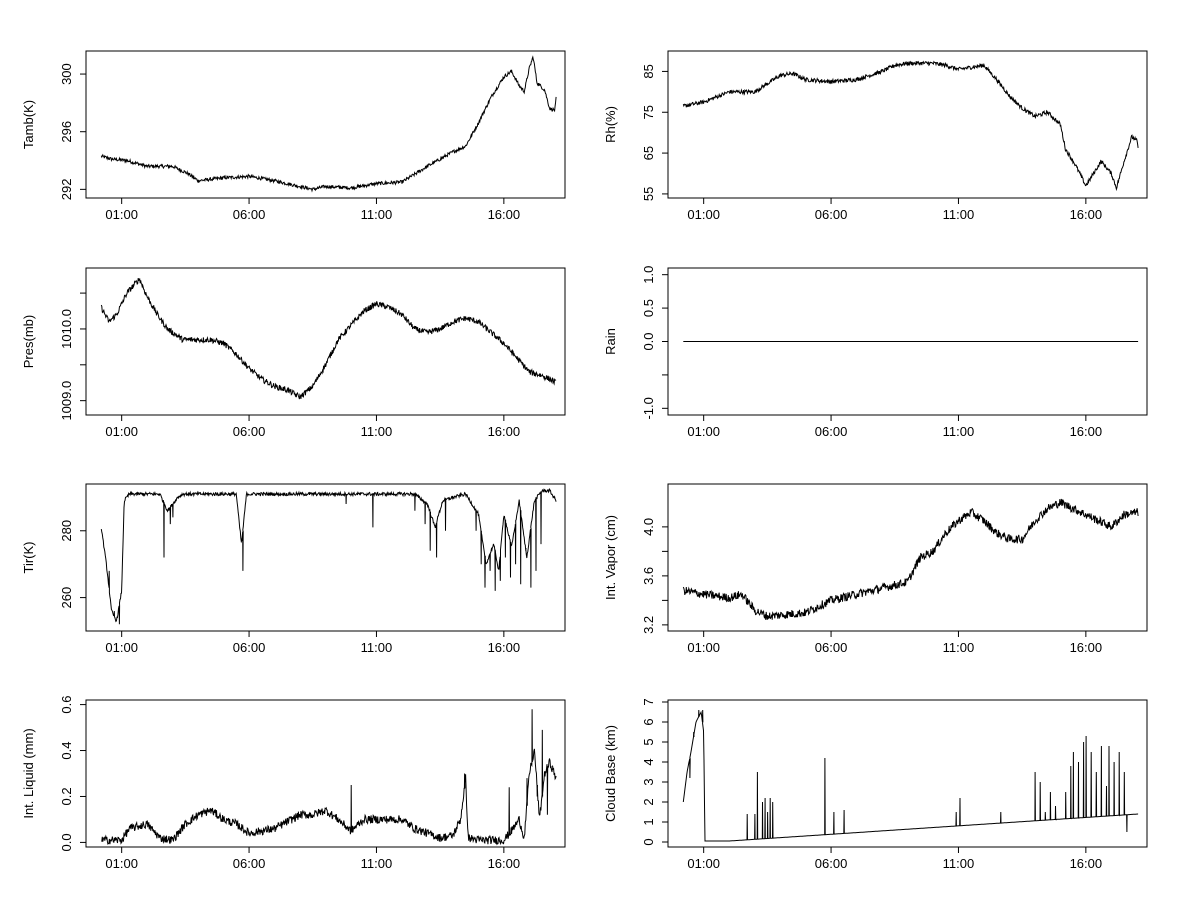  What do you see at coordinates (121, 214) in the screenshot?
I see `x-tick-label-tamb-0: 01:00` at bounding box center [121, 214].